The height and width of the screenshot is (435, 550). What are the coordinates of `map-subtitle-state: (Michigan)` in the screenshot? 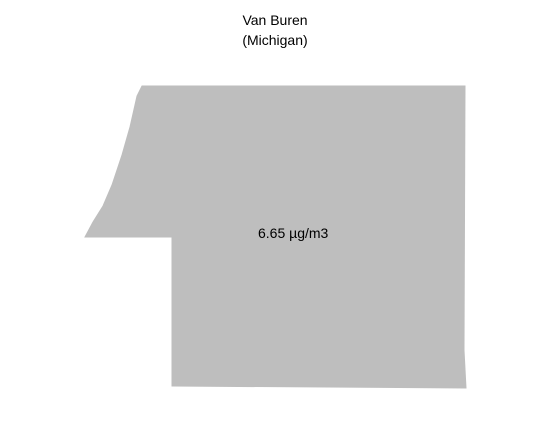 It's located at (275, 40).